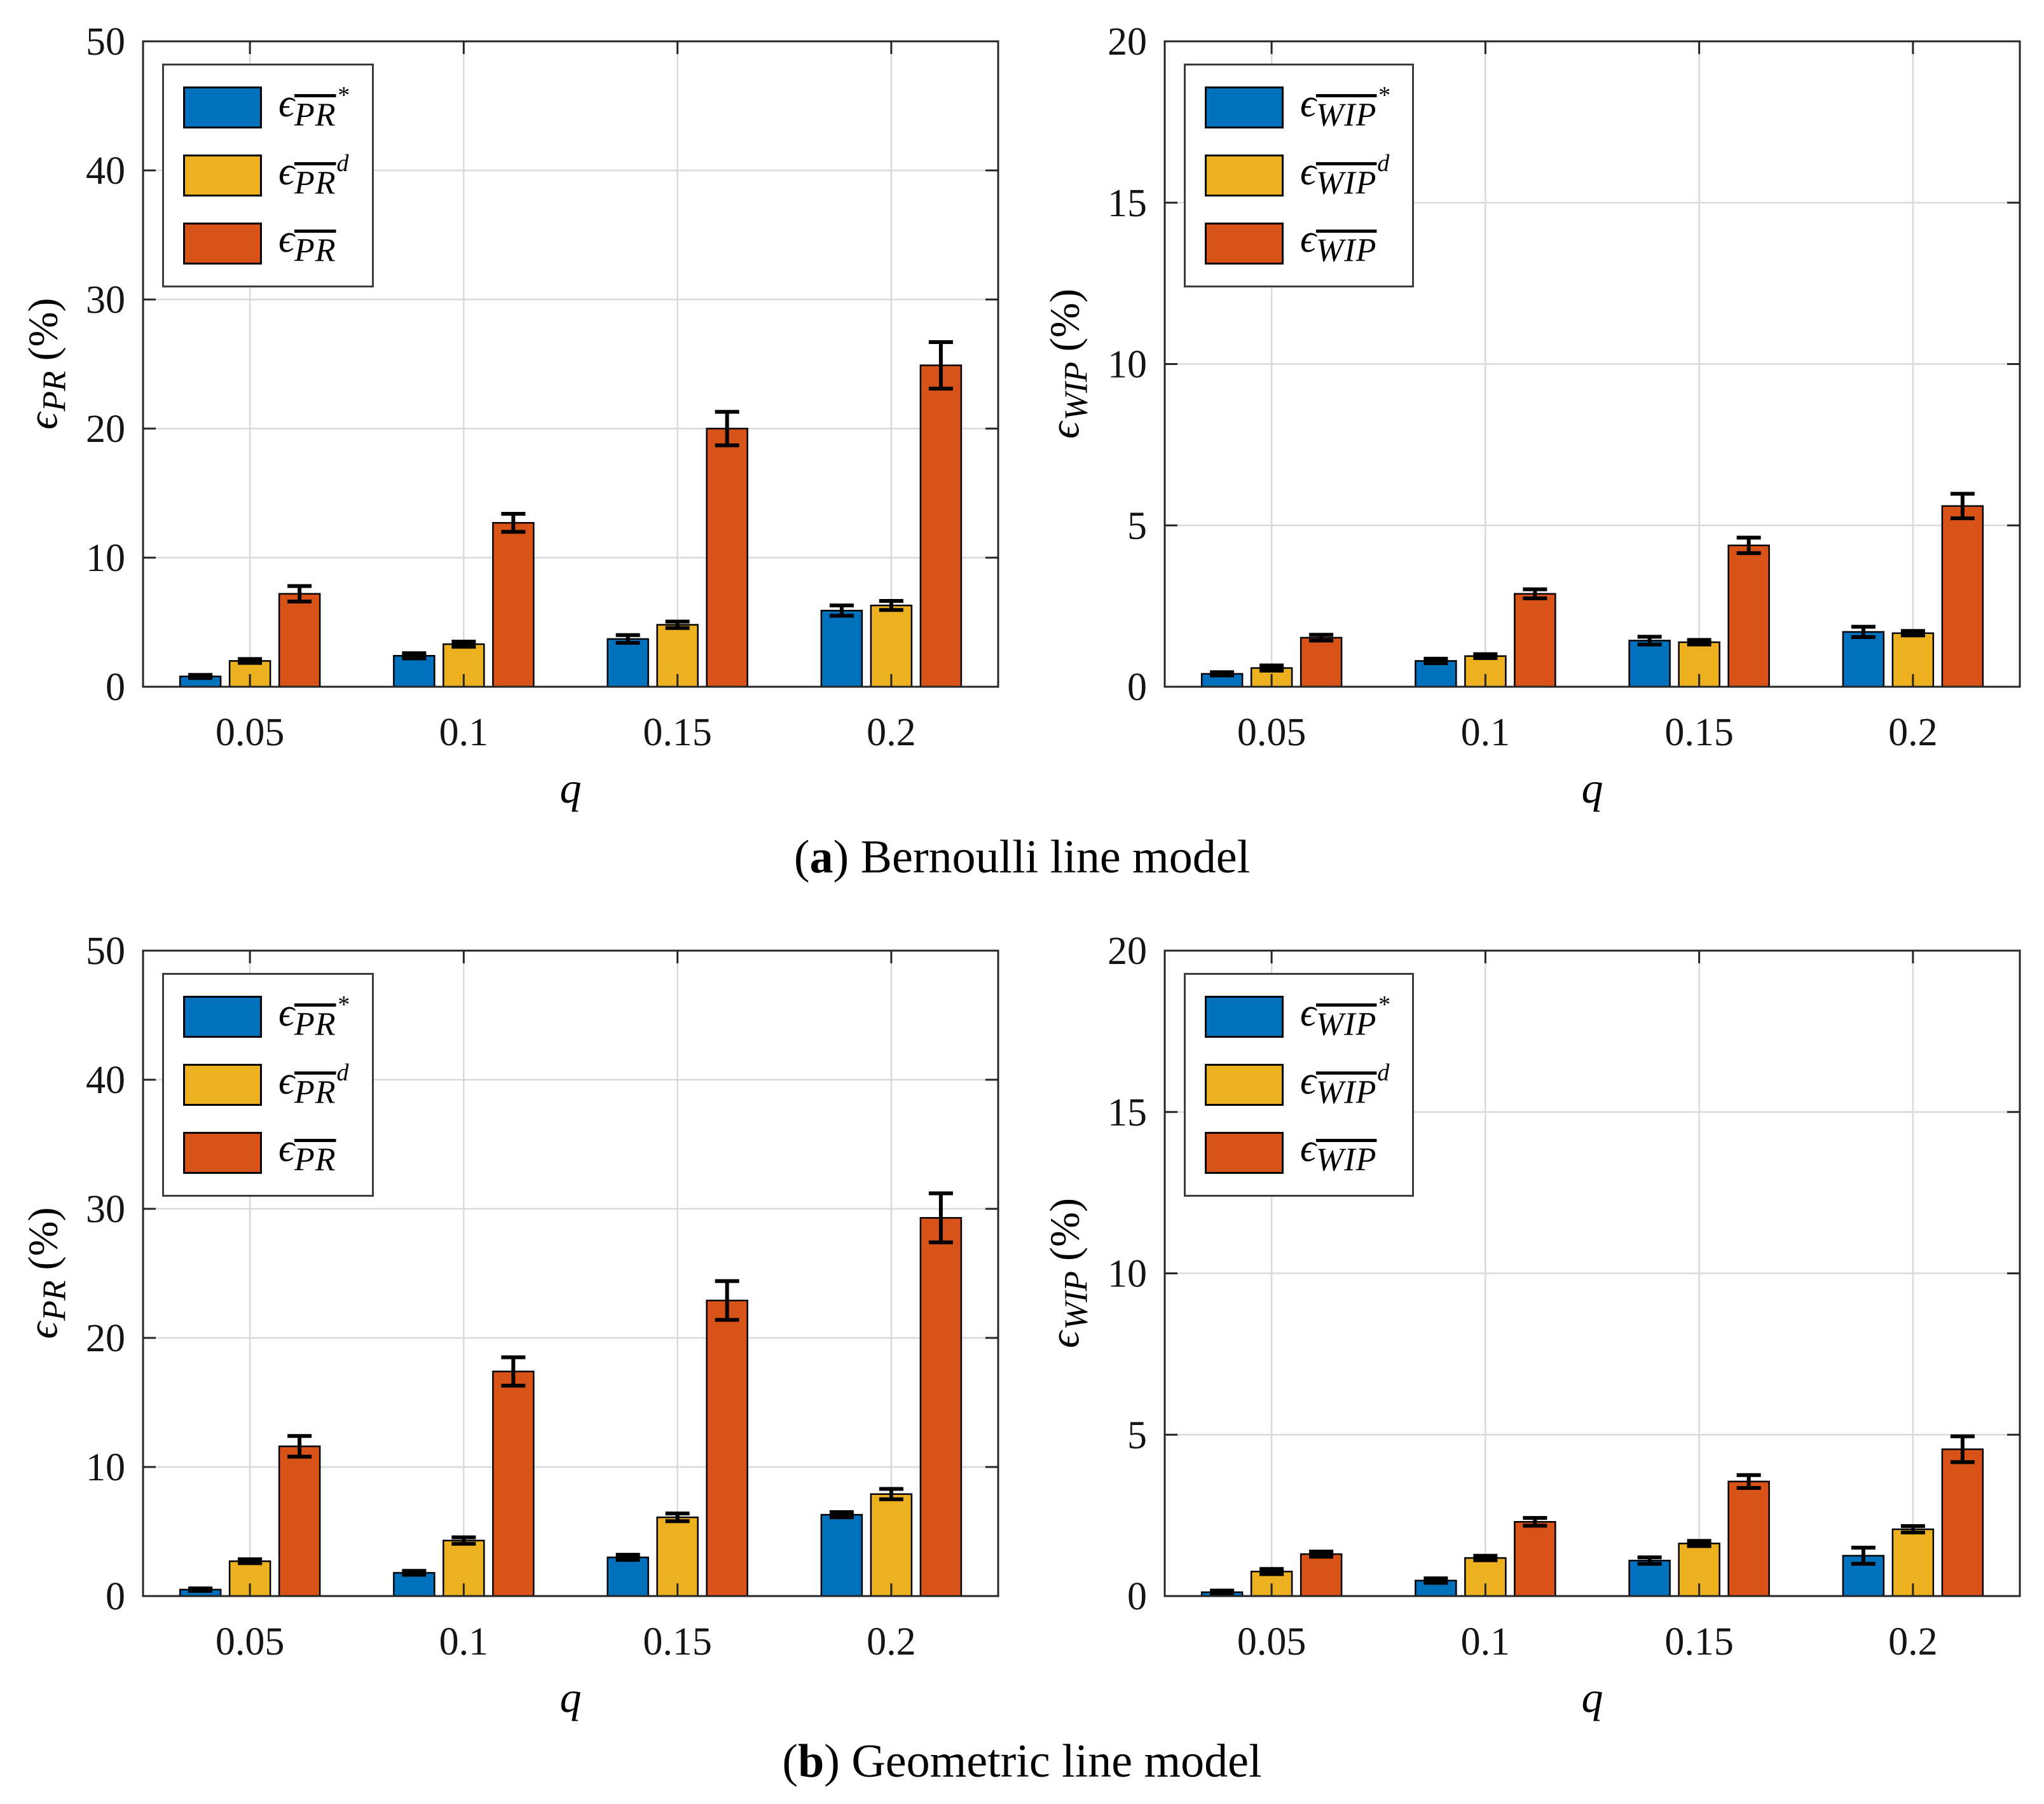 The height and width of the screenshot is (1804, 2044). What do you see at coordinates (1535, 640) in the screenshot?
I see `bar-epsilon_WIPbar-q0.1` at bounding box center [1535, 640].